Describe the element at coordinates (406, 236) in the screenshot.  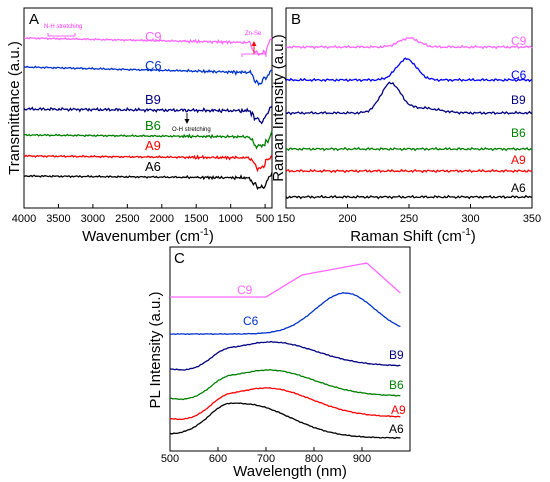
I see `panel-b-xlabel-main: Raman Shift (cm` at that location.